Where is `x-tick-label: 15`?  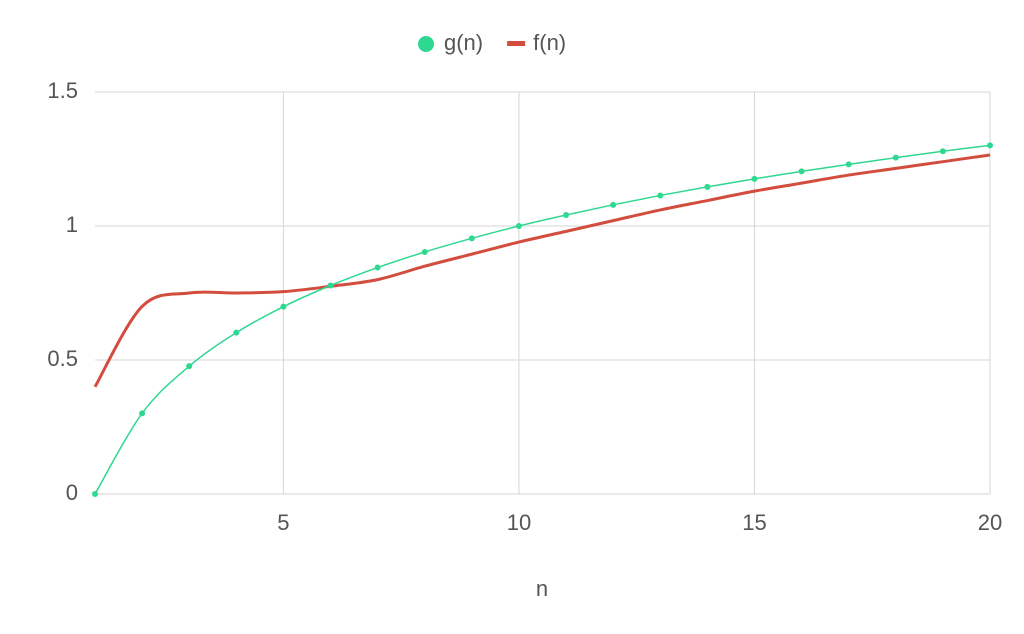 x-tick-label: 15 is located at coordinates (754, 522).